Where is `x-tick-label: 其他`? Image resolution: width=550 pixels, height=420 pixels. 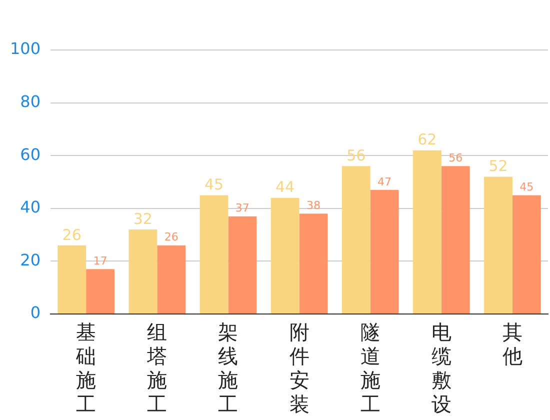 x-tick-label: 其他 is located at coordinates (512, 344).